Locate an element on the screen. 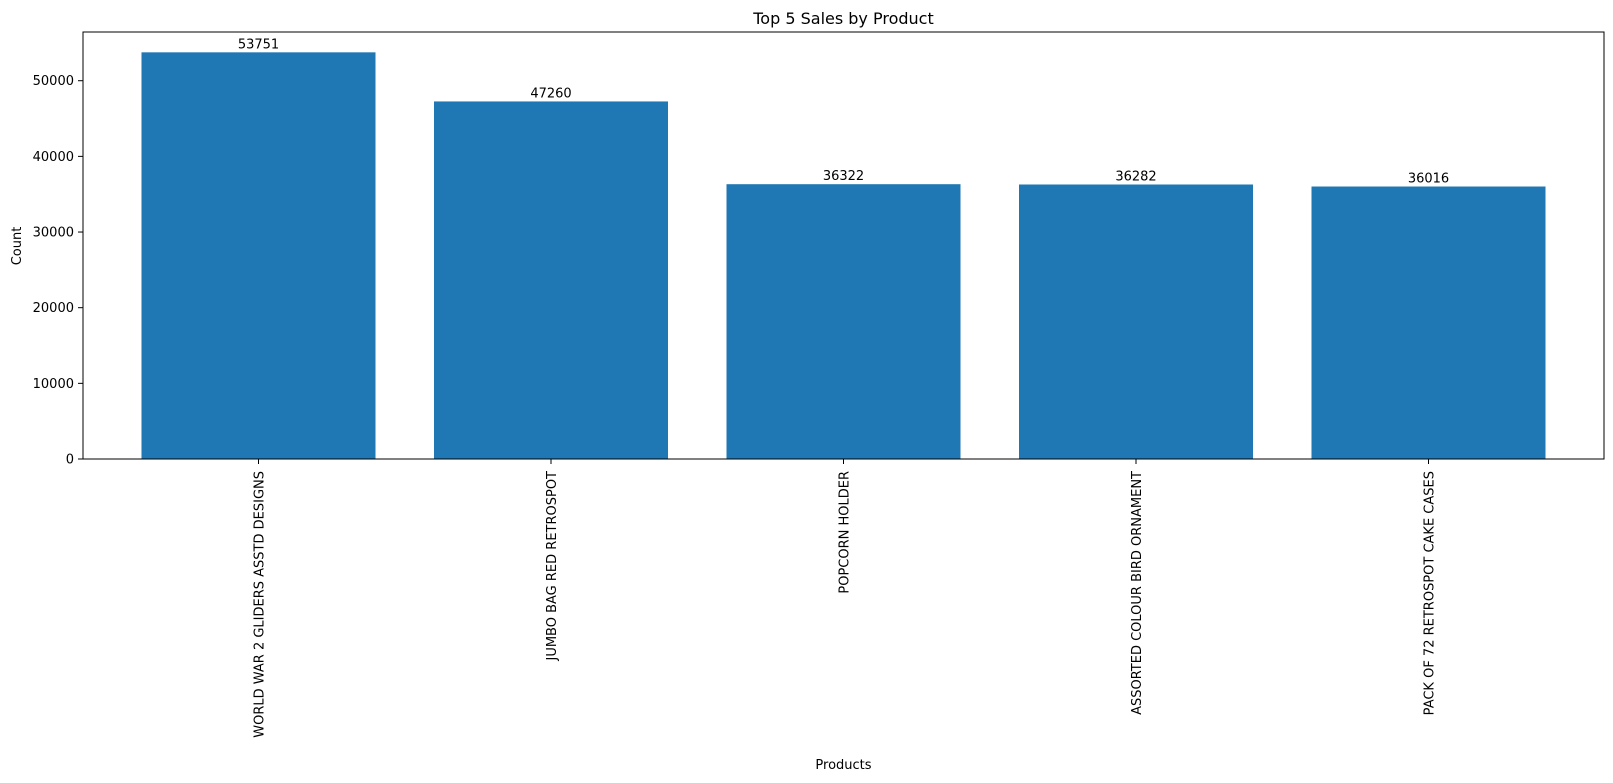  data-label: 36282 is located at coordinates (1135, 177).